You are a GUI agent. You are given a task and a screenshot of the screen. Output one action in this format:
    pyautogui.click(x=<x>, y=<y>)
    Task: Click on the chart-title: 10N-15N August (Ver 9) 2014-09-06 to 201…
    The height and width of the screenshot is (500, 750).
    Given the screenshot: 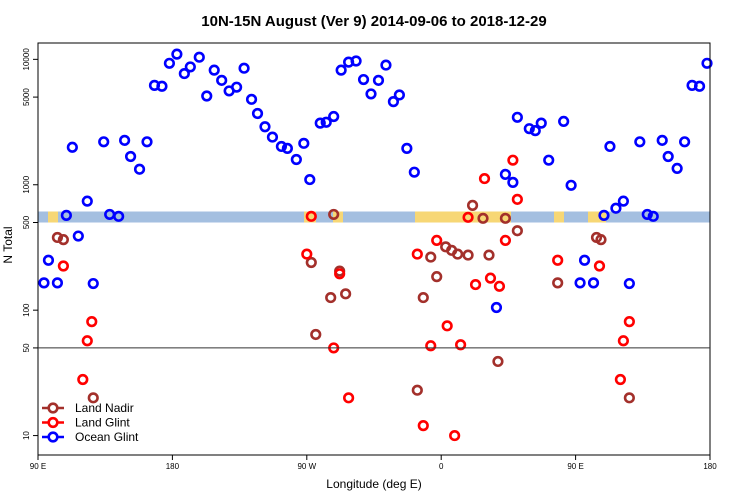 What is the action you would take?
    pyautogui.click(x=373, y=21)
    